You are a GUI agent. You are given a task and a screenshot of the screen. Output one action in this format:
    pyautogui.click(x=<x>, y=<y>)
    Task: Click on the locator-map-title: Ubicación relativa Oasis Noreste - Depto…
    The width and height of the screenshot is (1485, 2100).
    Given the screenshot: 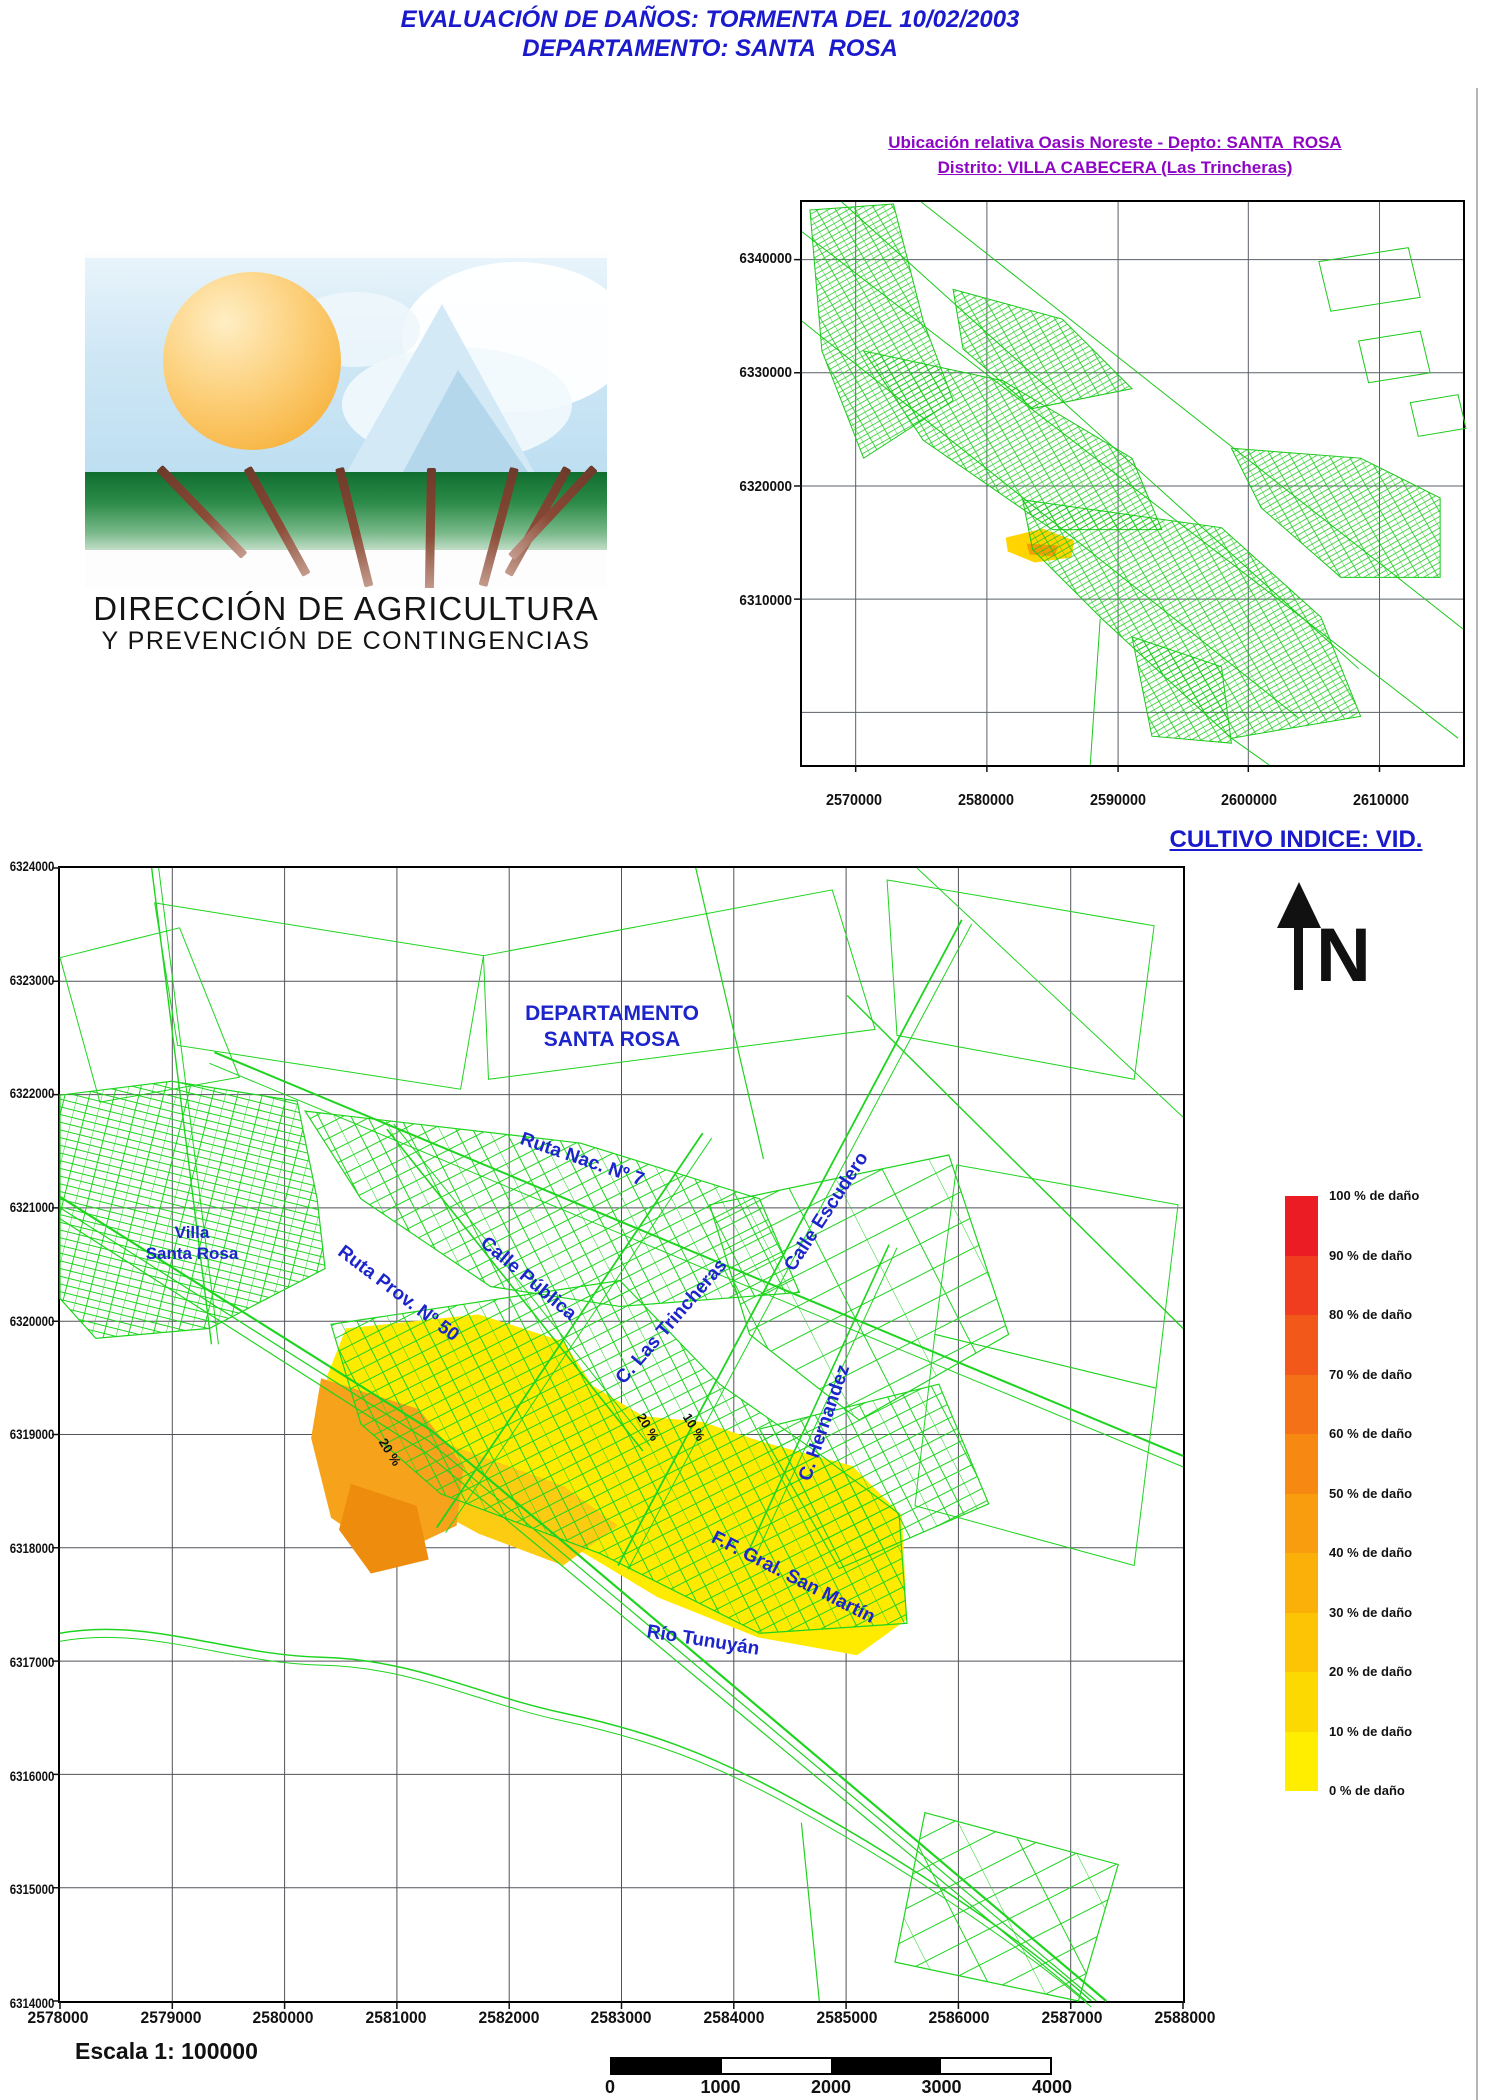 What is the action you would take?
    pyautogui.click(x=1115, y=155)
    